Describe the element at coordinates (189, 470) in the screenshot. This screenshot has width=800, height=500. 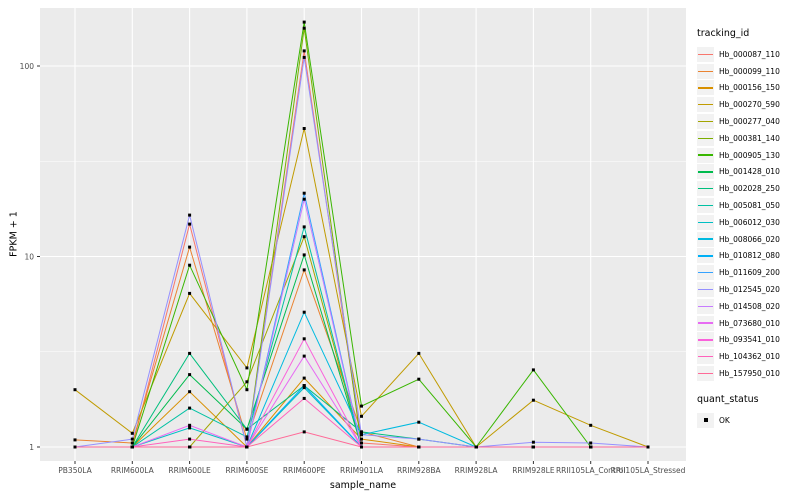
I see `x-tick-label: RRIM600LE` at that location.